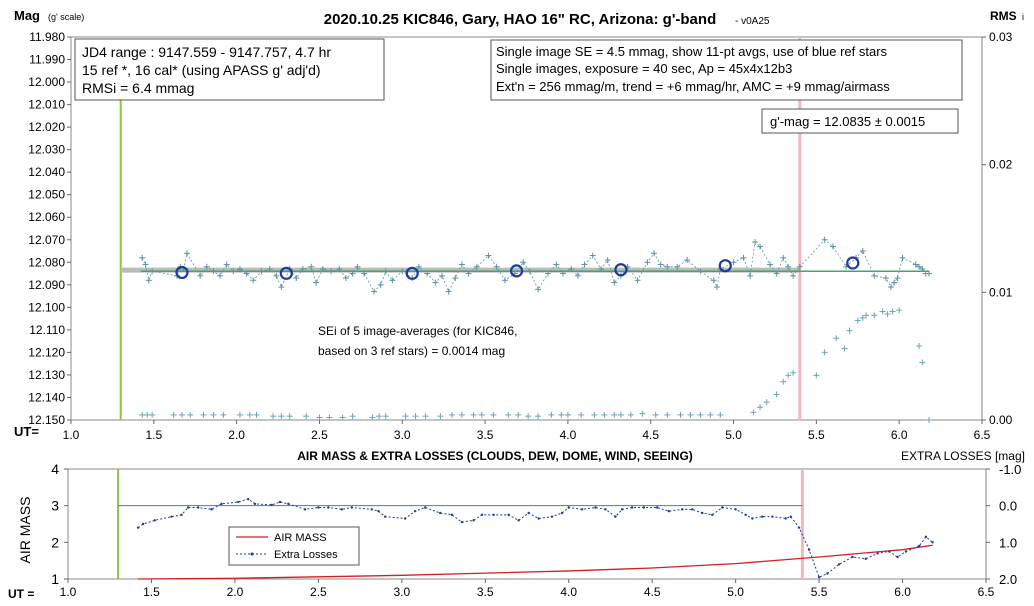  What do you see at coordinates (733, 435) in the screenshot?
I see `top-xtick-label: 5.0` at bounding box center [733, 435].